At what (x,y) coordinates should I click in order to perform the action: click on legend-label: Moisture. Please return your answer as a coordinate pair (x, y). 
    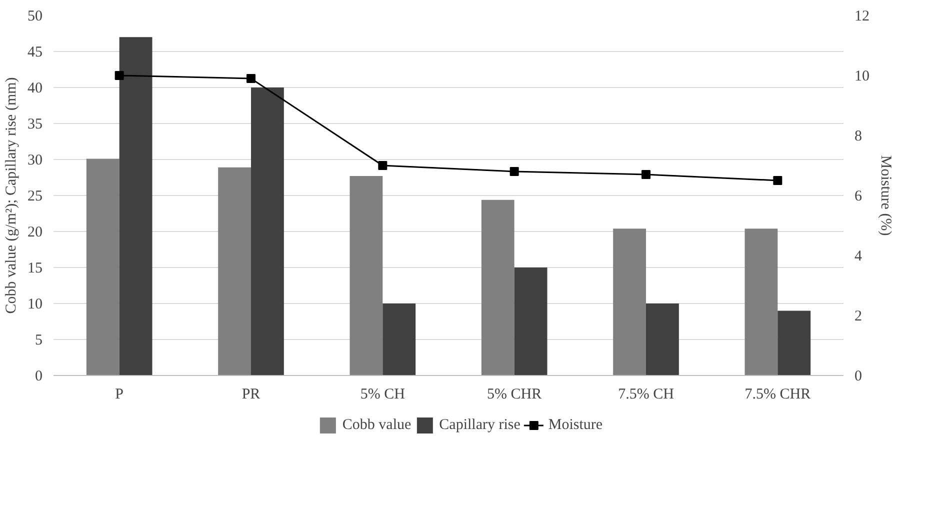
    Looking at the image, I should click on (575, 425).